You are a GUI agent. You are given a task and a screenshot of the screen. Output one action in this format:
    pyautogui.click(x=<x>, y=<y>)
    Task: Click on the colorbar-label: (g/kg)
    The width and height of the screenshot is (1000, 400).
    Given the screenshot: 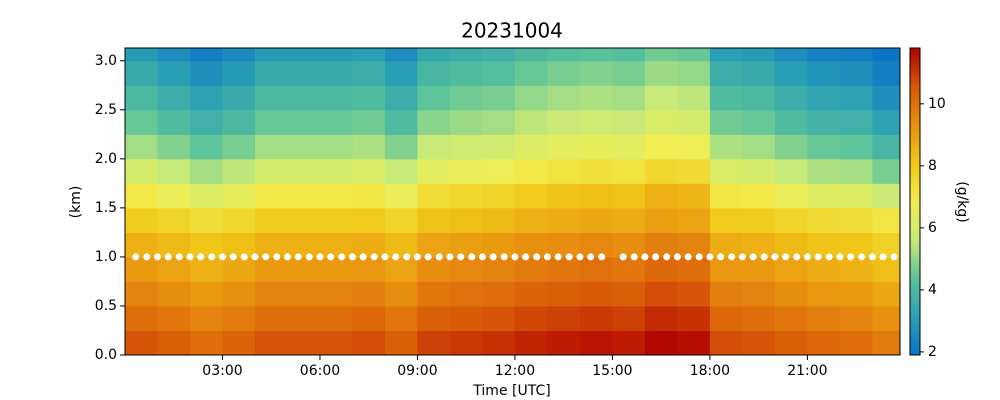 What is the action you would take?
    pyautogui.click(x=962, y=202)
    